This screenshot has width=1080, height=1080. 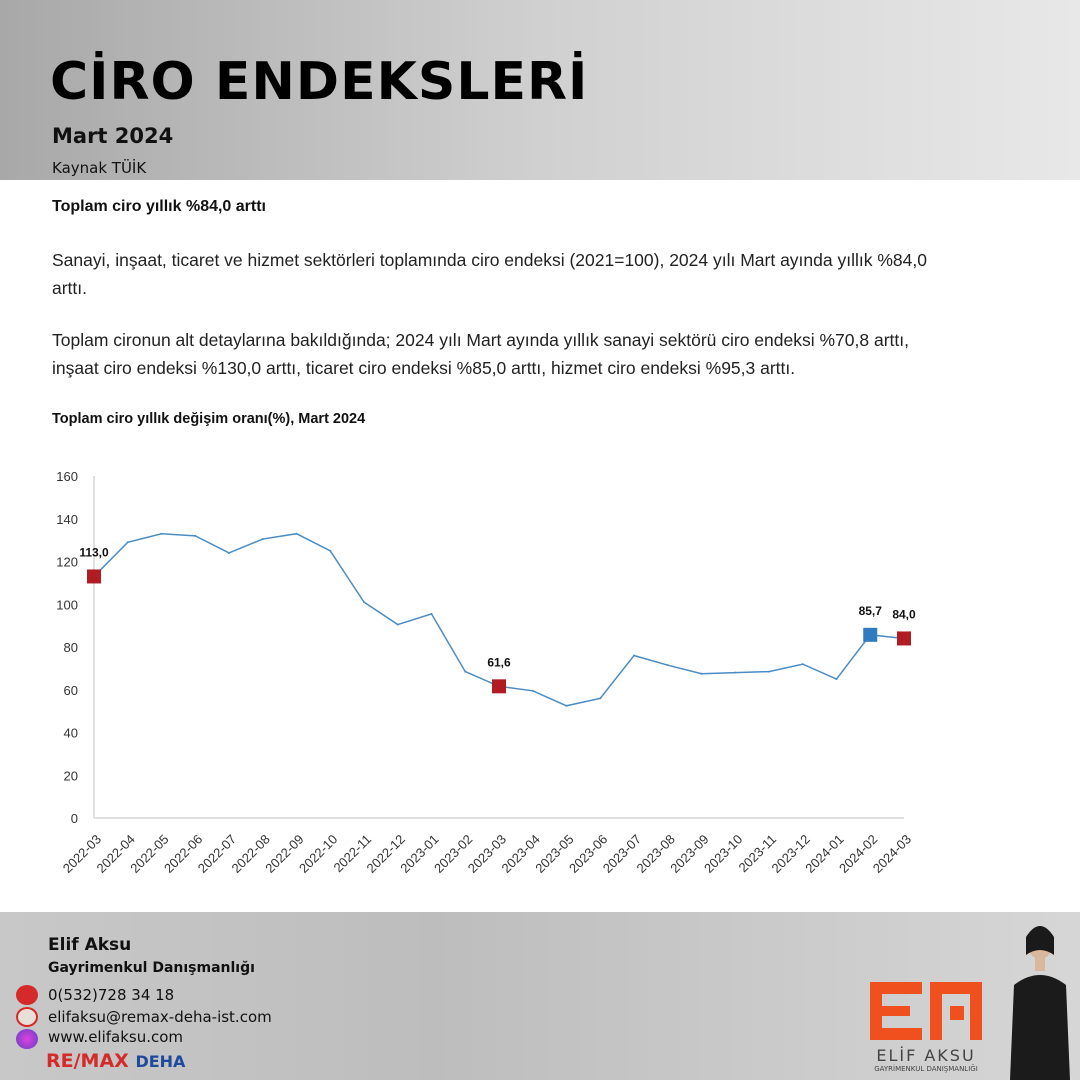 I want to click on y-tick-label: 100, so click(x=67, y=604).